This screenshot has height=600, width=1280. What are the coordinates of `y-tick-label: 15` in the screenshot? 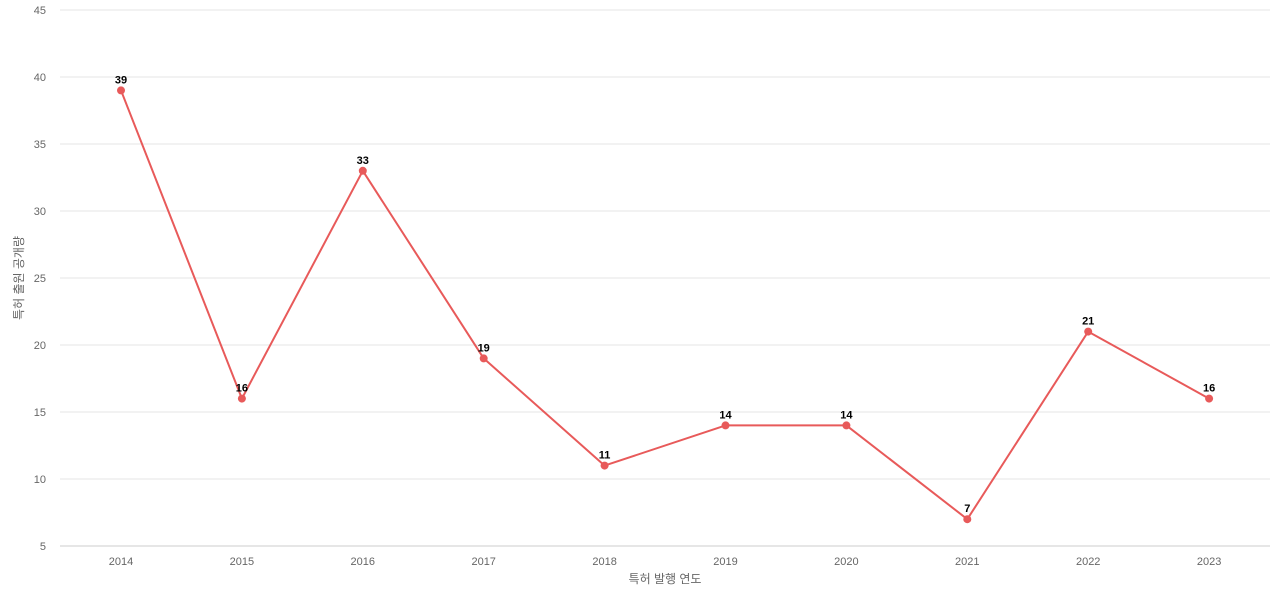 It's located at (40, 413).